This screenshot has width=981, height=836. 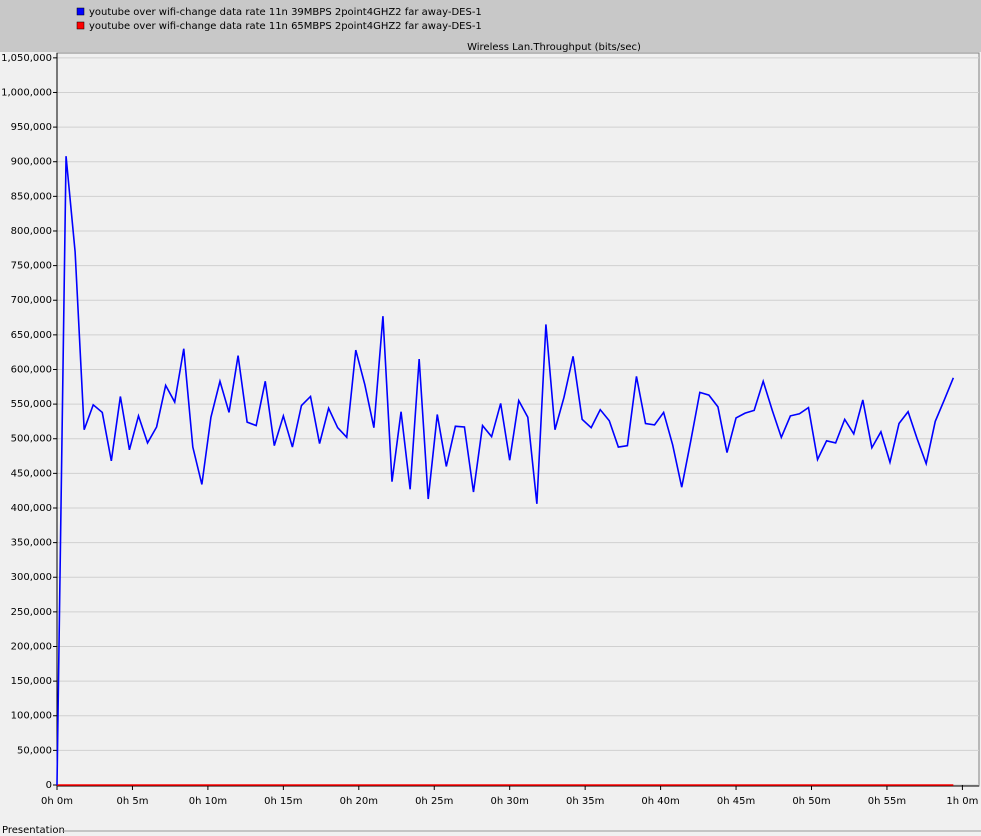 I want to click on y-tick-label: 1,050,000, so click(x=26, y=58).